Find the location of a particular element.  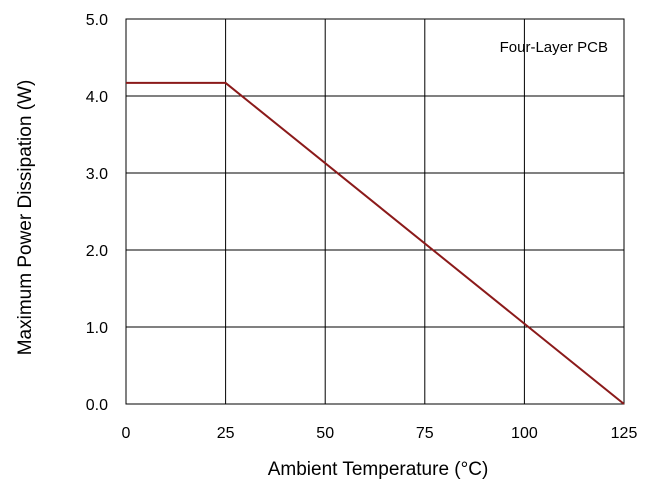

y-tick-label: 1.0 is located at coordinates (97, 328).